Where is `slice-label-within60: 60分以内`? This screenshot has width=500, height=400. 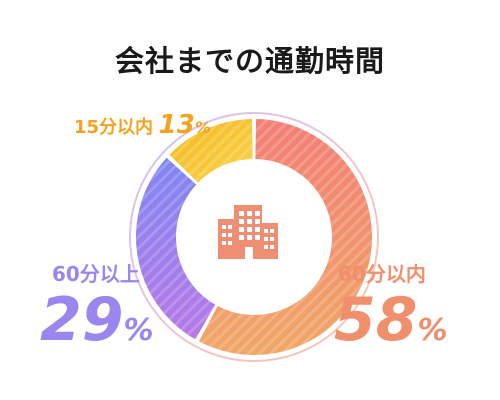 slice-label-within60: 60分以内 is located at coordinates (382, 274).